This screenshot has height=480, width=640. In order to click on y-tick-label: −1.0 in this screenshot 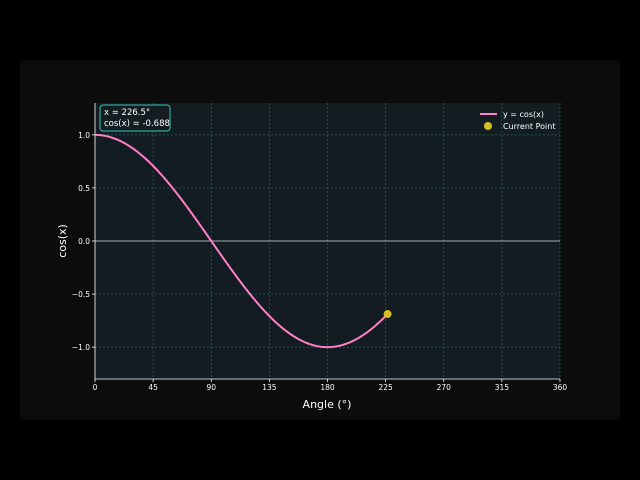, I will do `click(81, 347)`.